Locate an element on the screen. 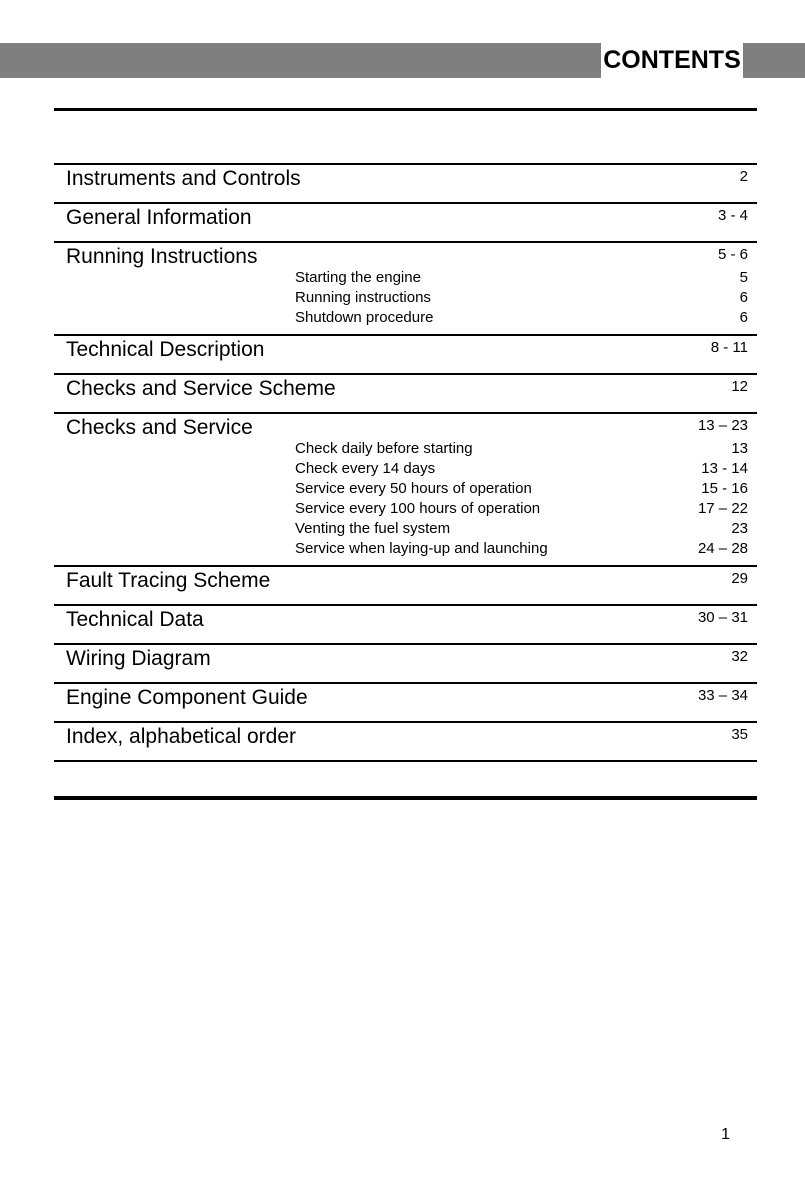 This screenshot has width=805, height=1190. toc-subentry-label: Running instructions is located at coordinates (363, 297).